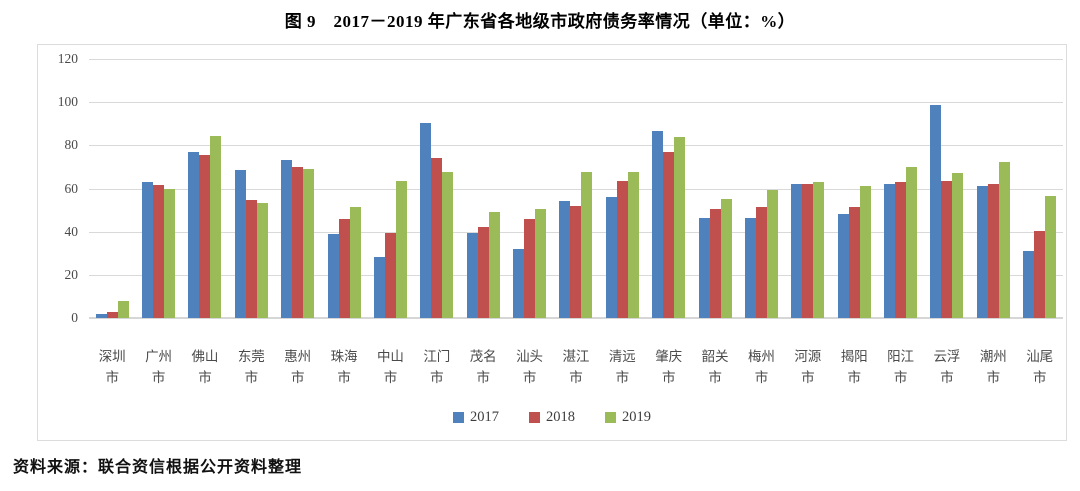  I want to click on x-label-text: 珠海市, so click(344, 367).